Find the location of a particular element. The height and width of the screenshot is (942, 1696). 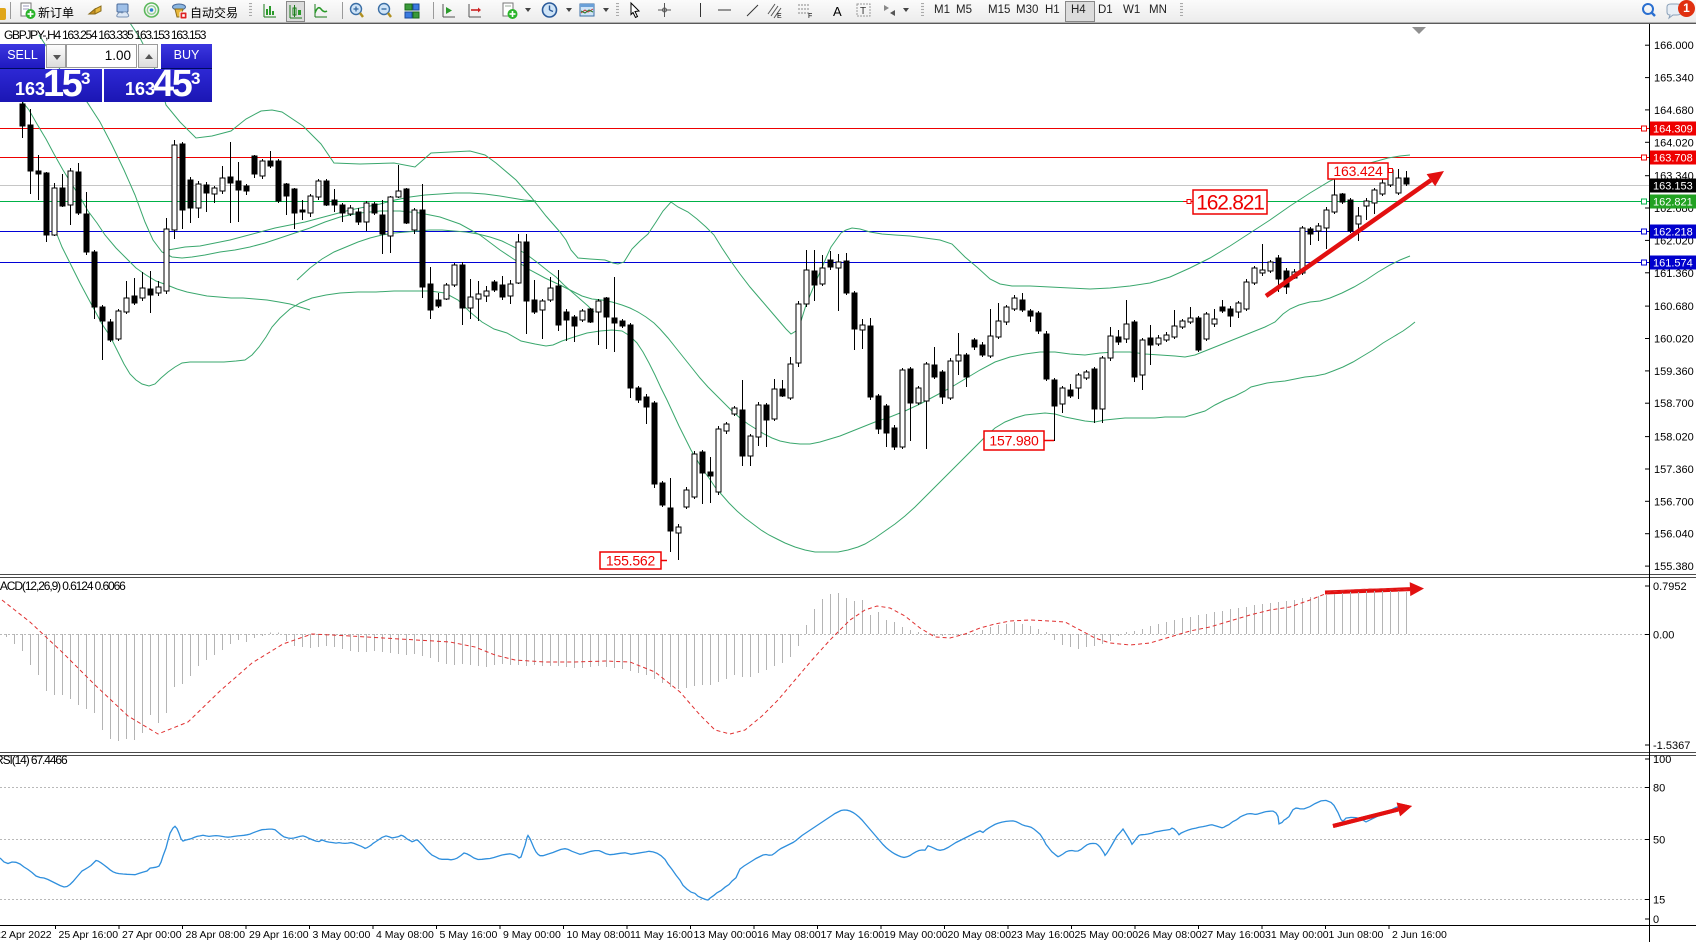

svg-text: 161.574 is located at coordinates (1673, 264).